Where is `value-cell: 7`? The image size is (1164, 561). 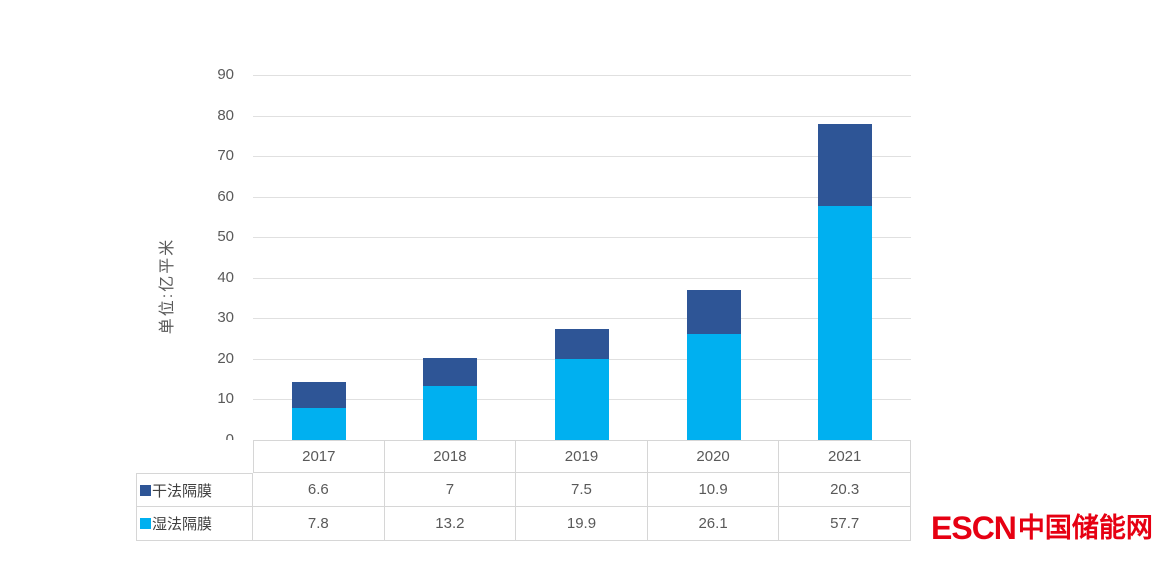
value-cell: 7 is located at coordinates (450, 490).